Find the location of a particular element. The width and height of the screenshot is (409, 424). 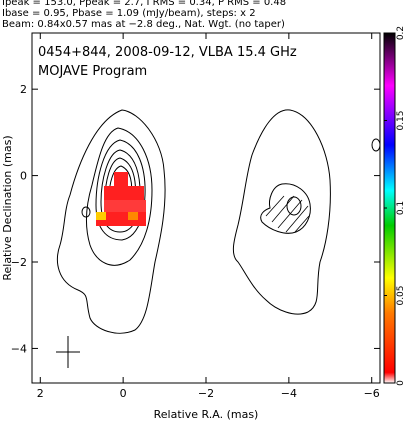

colorbar-tick-label: 0 is located at coordinates (401, 383).